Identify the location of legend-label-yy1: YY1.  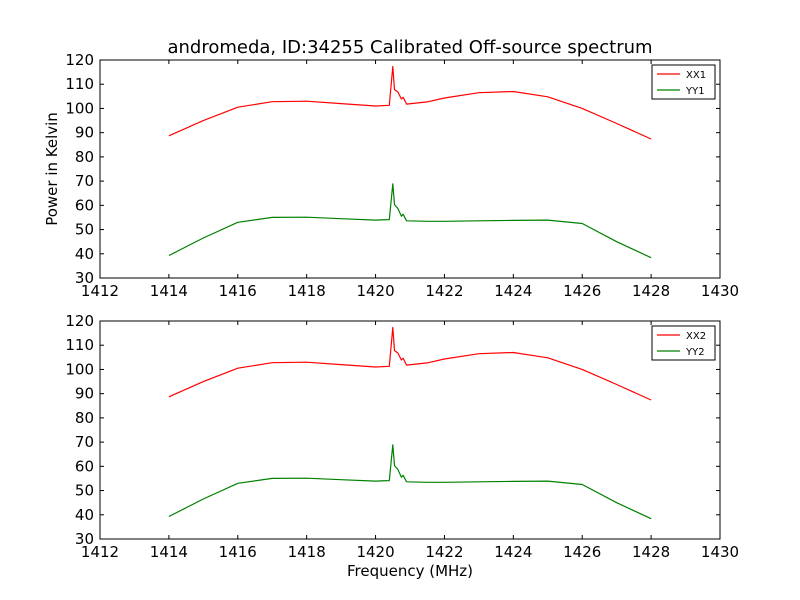
(695, 91).